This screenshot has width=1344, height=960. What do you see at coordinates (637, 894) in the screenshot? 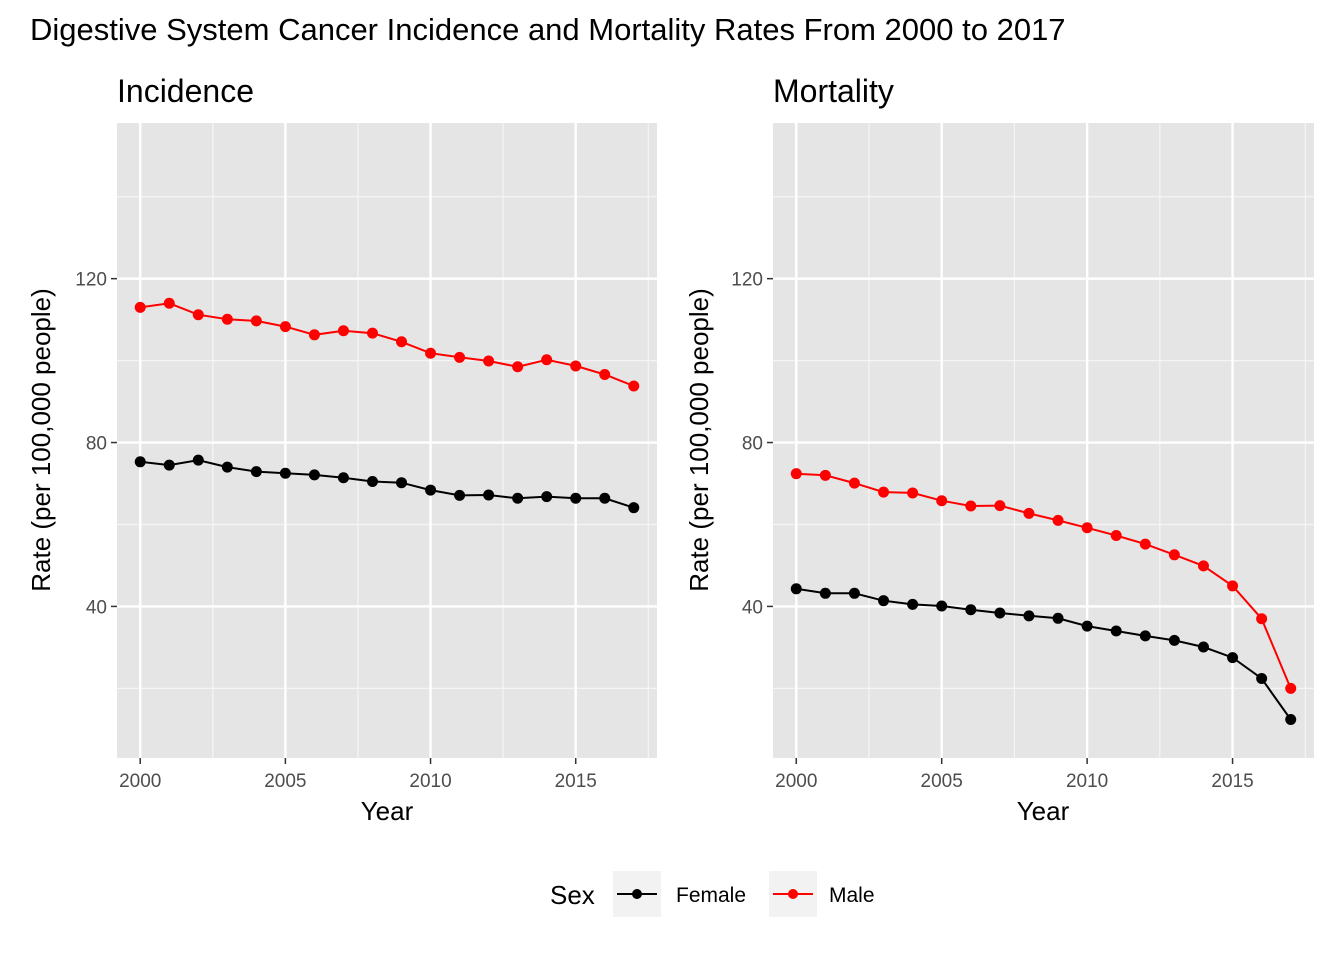
I see `legend-key-point-female` at bounding box center [637, 894].